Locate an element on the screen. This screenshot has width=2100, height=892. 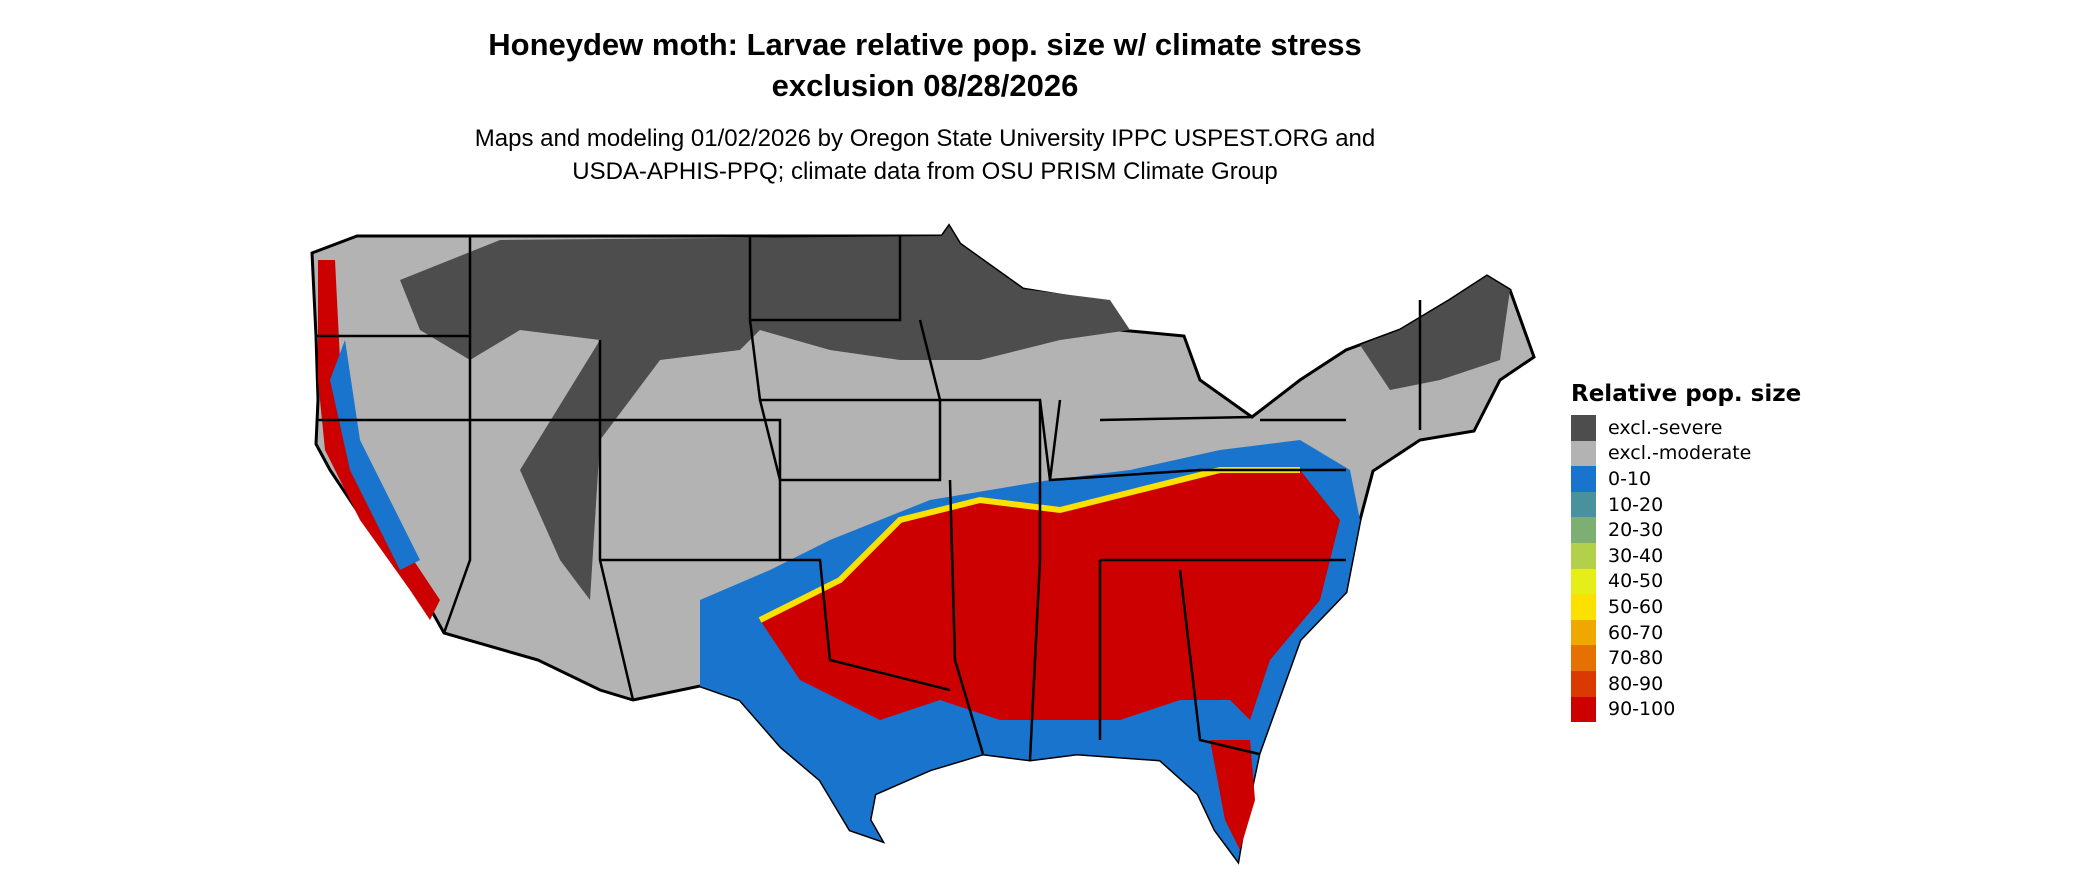
legend-label: 40-50 is located at coordinates (1636, 581).